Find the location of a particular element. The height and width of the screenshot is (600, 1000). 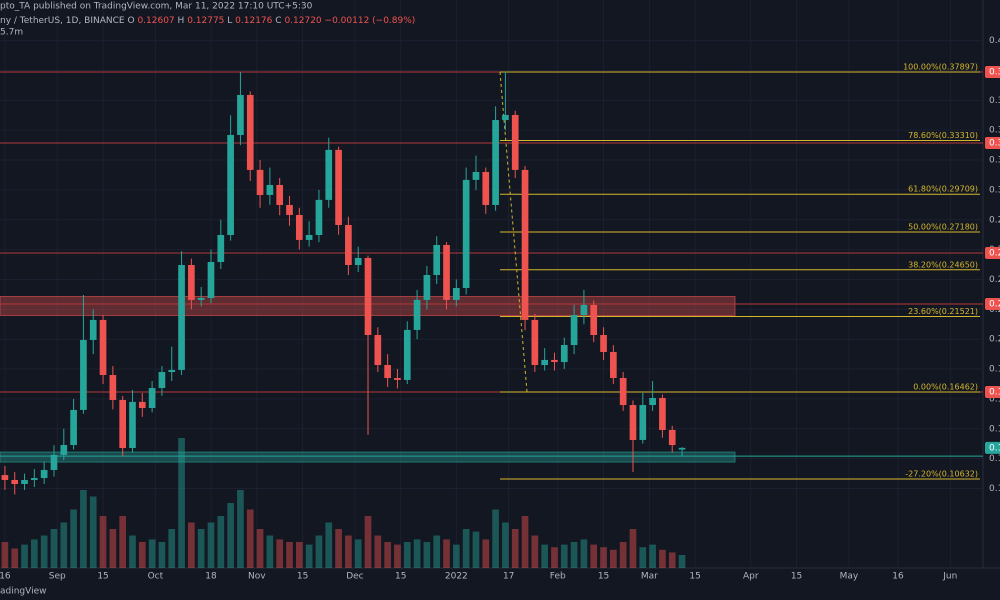

y-tick-label: 0.16 is located at coordinates (994, 399).